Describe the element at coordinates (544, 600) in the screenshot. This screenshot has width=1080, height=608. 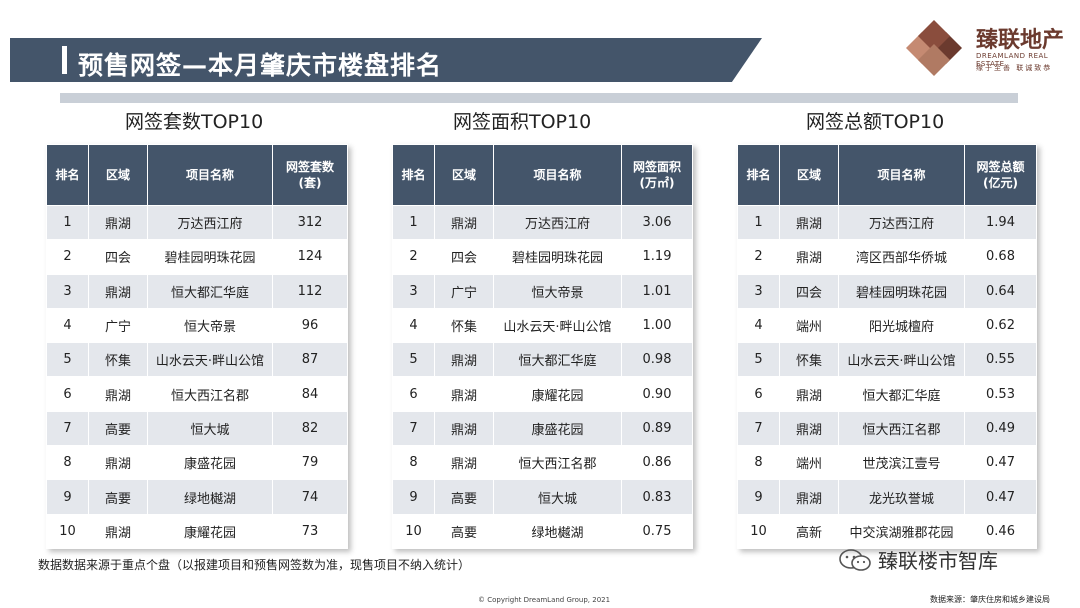
I see `copyright: © Copyright DreamLand Group, 2021` at that location.